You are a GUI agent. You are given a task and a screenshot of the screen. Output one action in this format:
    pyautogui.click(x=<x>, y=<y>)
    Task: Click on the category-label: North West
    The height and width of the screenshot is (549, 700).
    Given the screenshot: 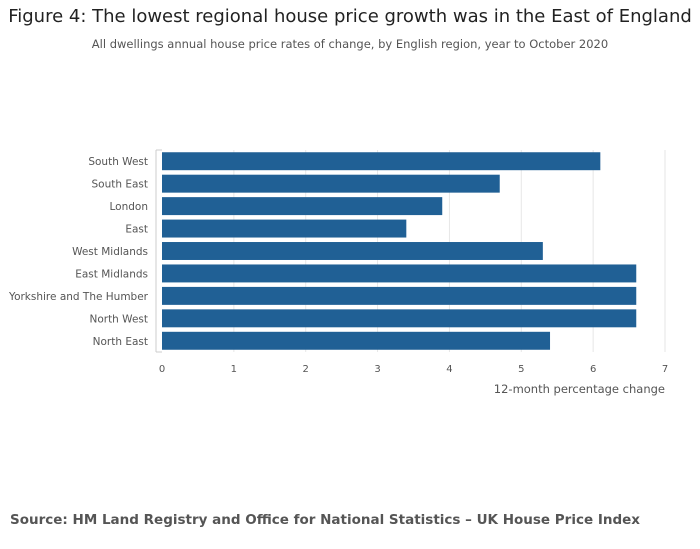 What is the action you would take?
    pyautogui.click(x=118, y=319)
    